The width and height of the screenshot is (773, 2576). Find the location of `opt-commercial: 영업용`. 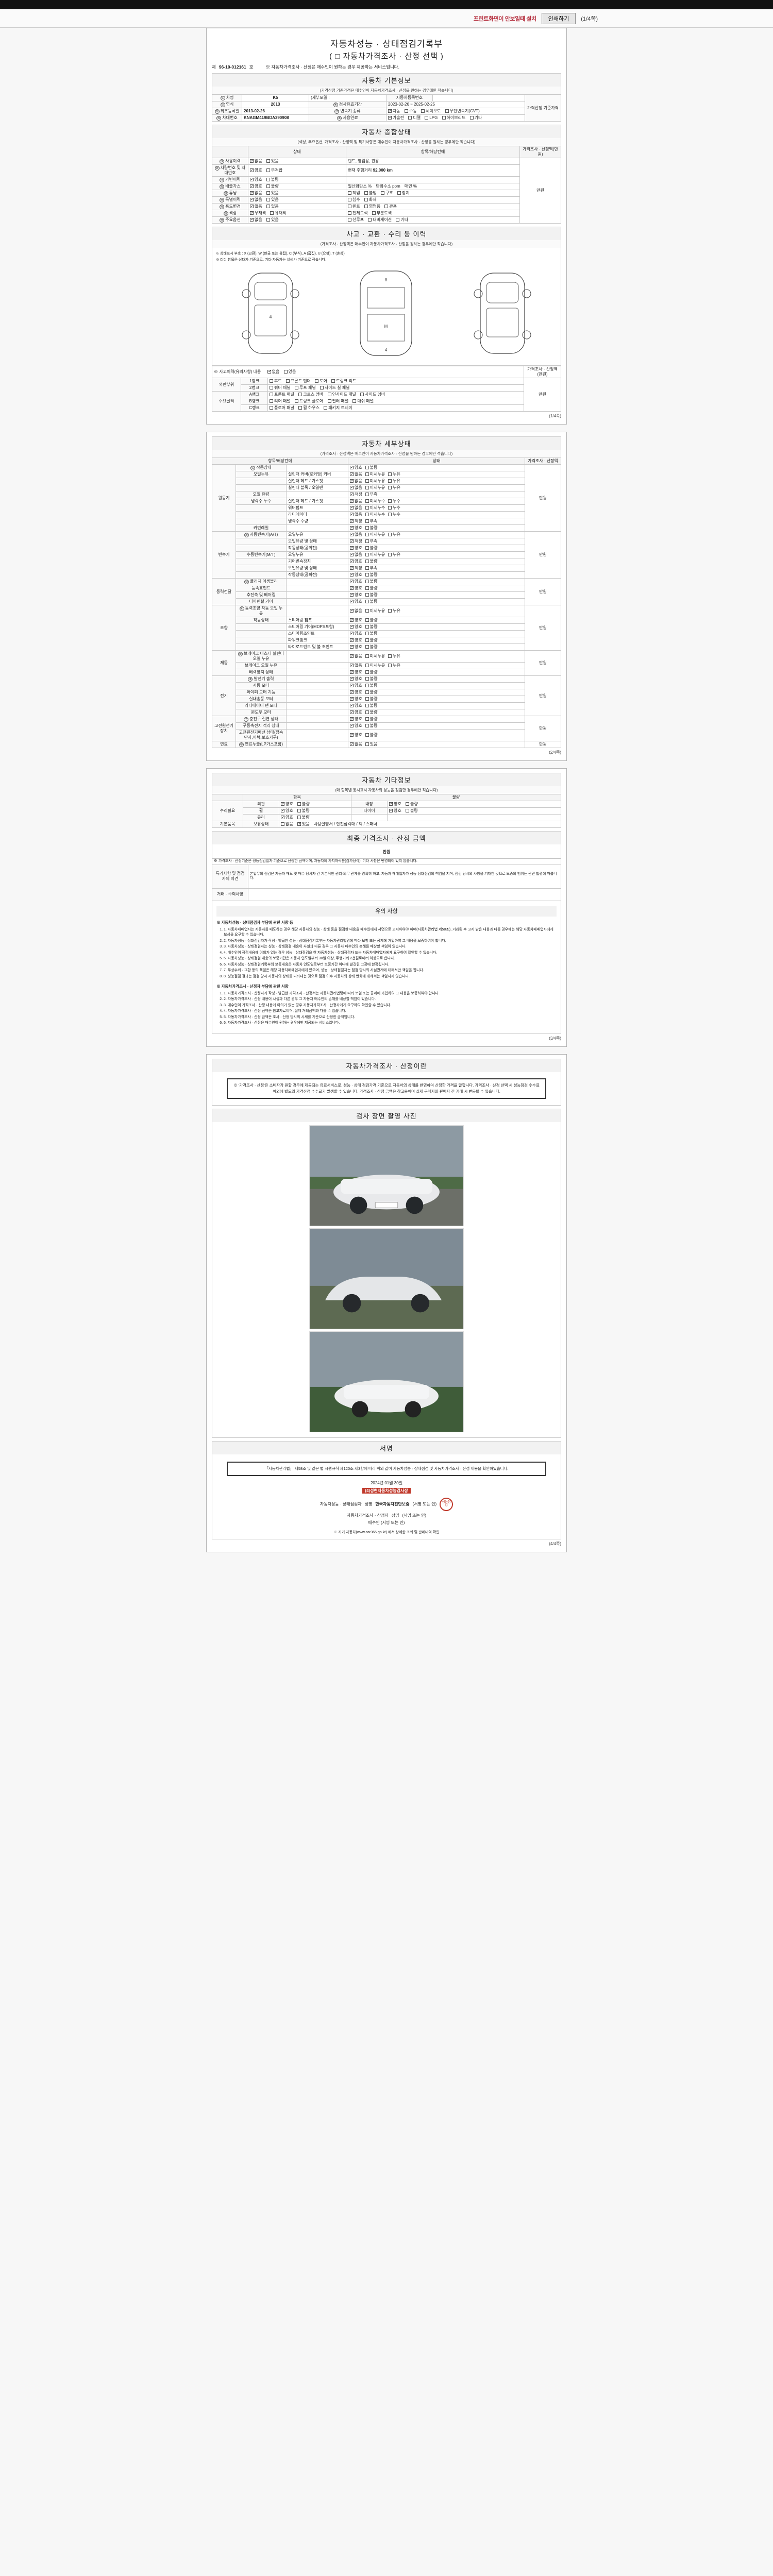

opt-commercial: 영업용 is located at coordinates (372, 206).